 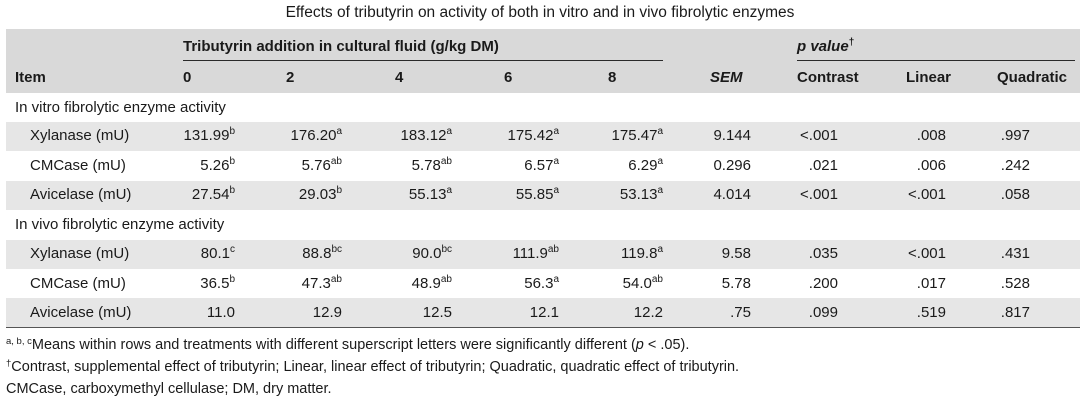 I want to click on contrast-value: .035, so click(x=823, y=253).